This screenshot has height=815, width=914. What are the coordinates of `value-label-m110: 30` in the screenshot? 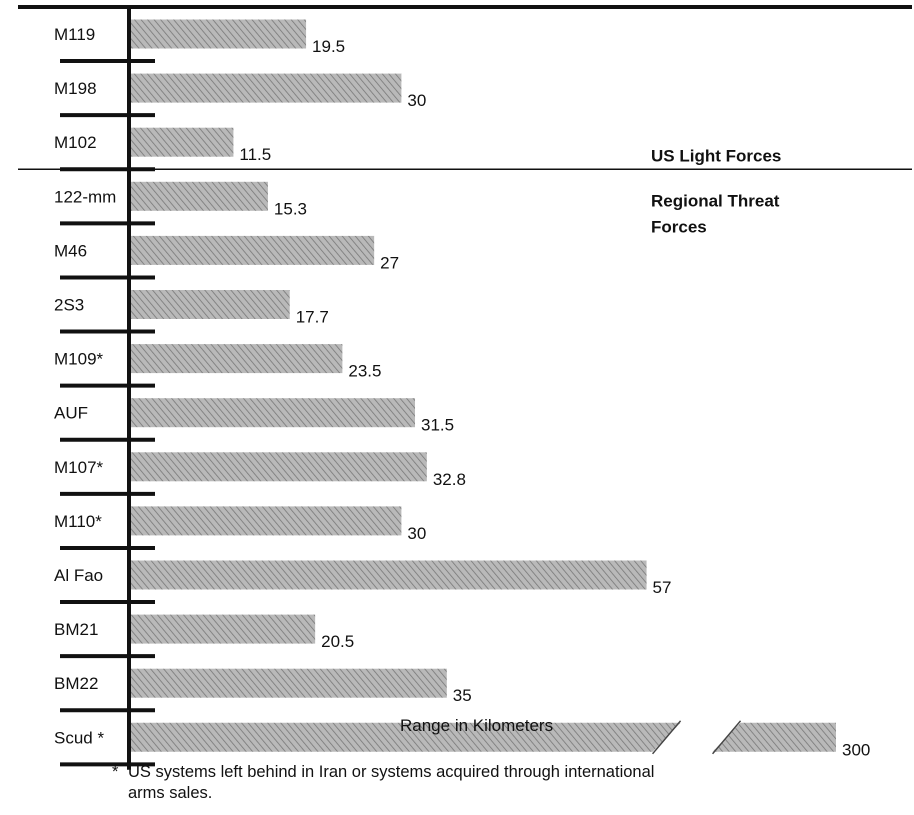 It's located at (416, 533).